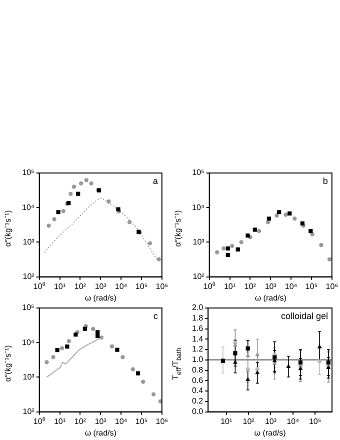 The image size is (340, 440). I want to click on annotation: a, so click(155, 181).